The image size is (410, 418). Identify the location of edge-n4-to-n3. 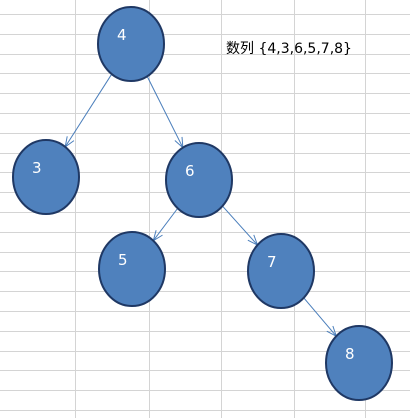
(89, 109).